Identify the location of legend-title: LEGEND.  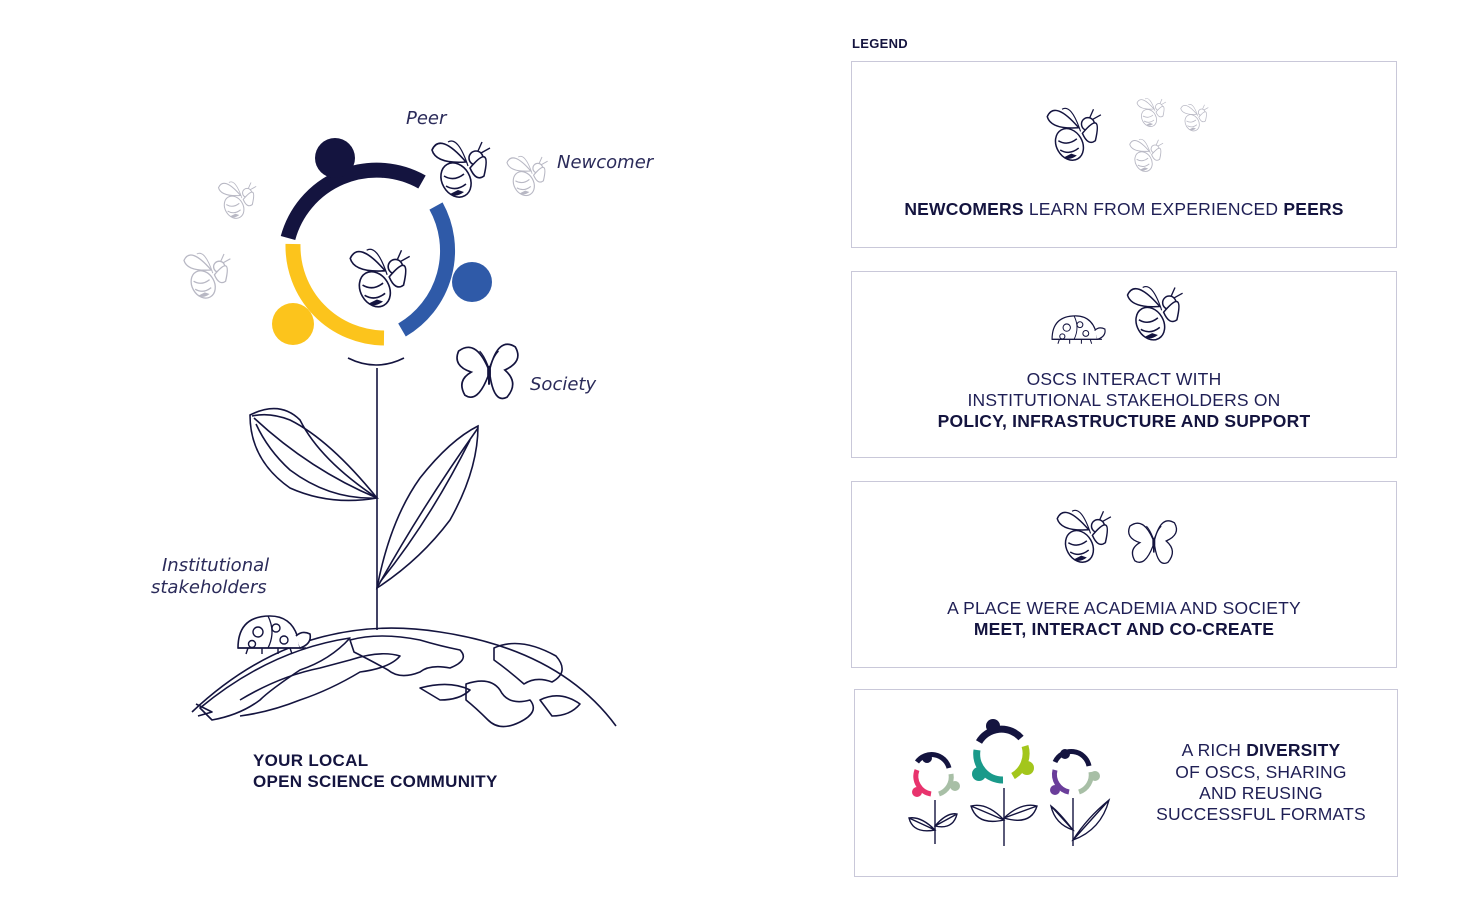
(880, 43).